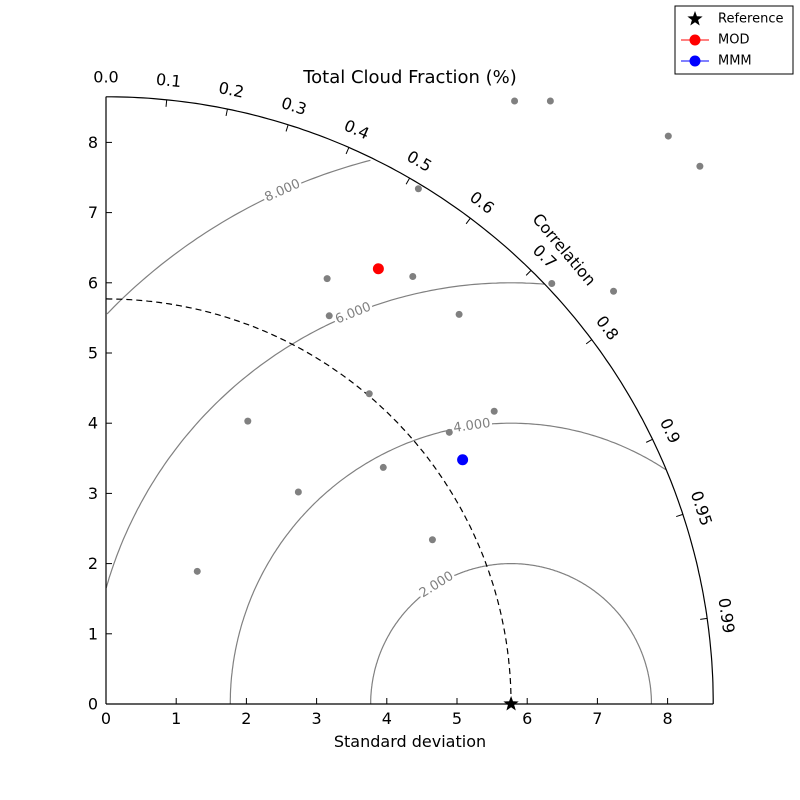 Image resolution: width=800 pixels, height=800 pixels. I want to click on y-tick-label: 6, so click(93, 282).